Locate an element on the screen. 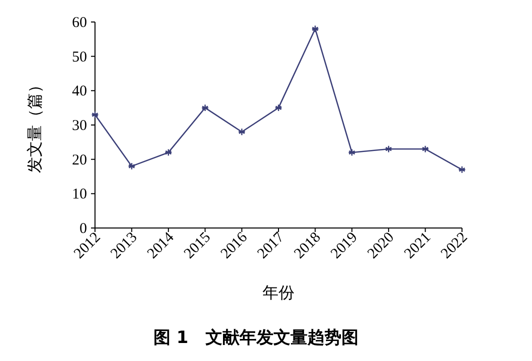 The image size is (532, 361). text: 图 1 文献年发文量趋势图 is located at coordinates (256, 338).